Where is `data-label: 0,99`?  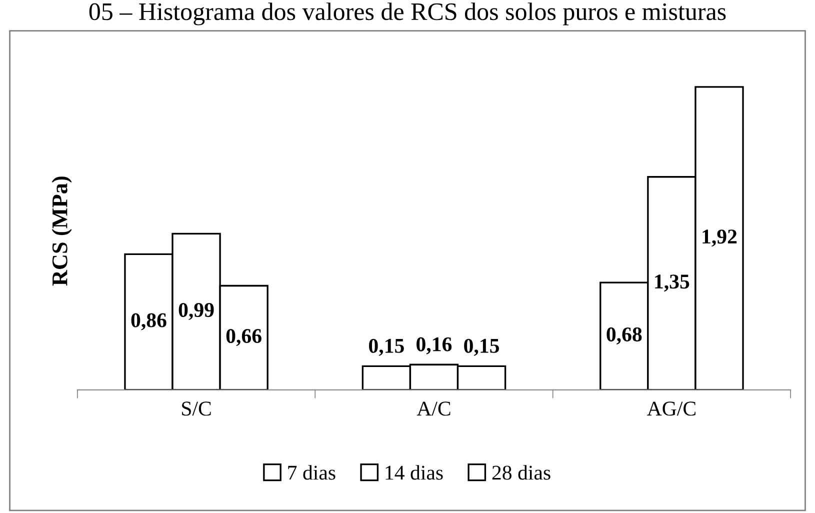 data-label: 0,99 is located at coordinates (196, 311).